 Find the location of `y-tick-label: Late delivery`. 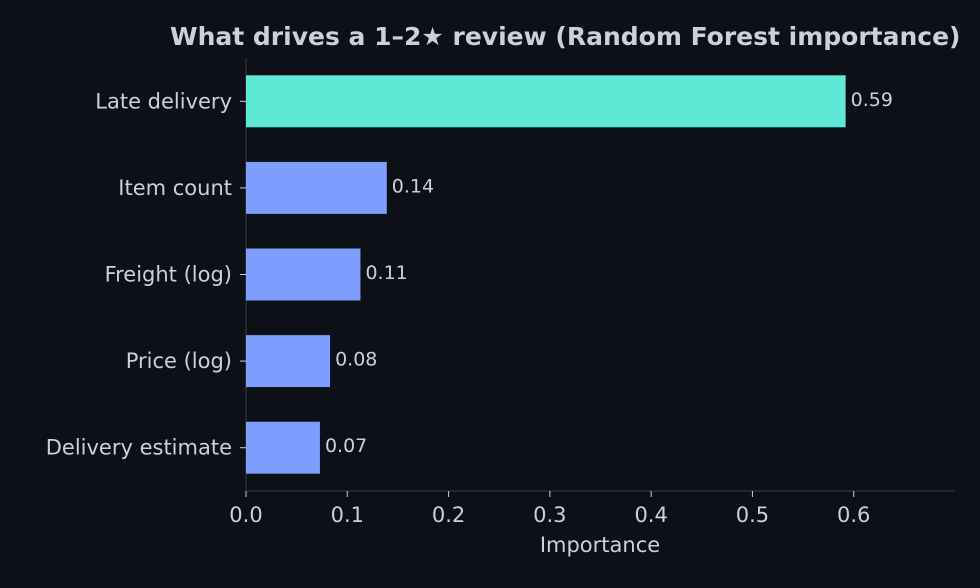

y-tick-label: Late delivery is located at coordinates (163, 101).